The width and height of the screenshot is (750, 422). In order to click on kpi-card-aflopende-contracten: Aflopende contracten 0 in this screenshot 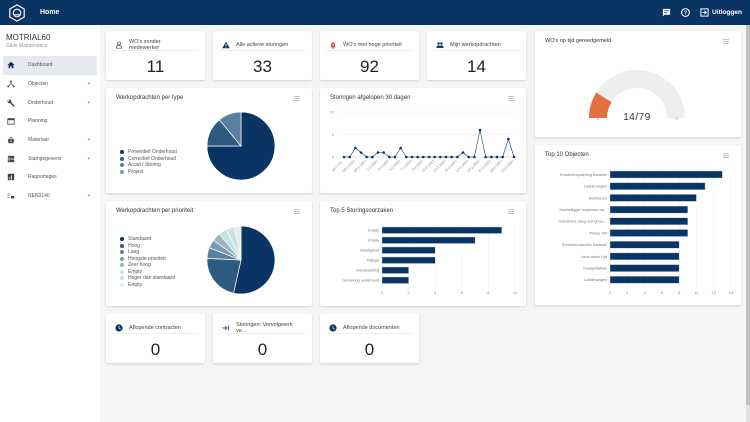, I will do `click(155, 338)`.